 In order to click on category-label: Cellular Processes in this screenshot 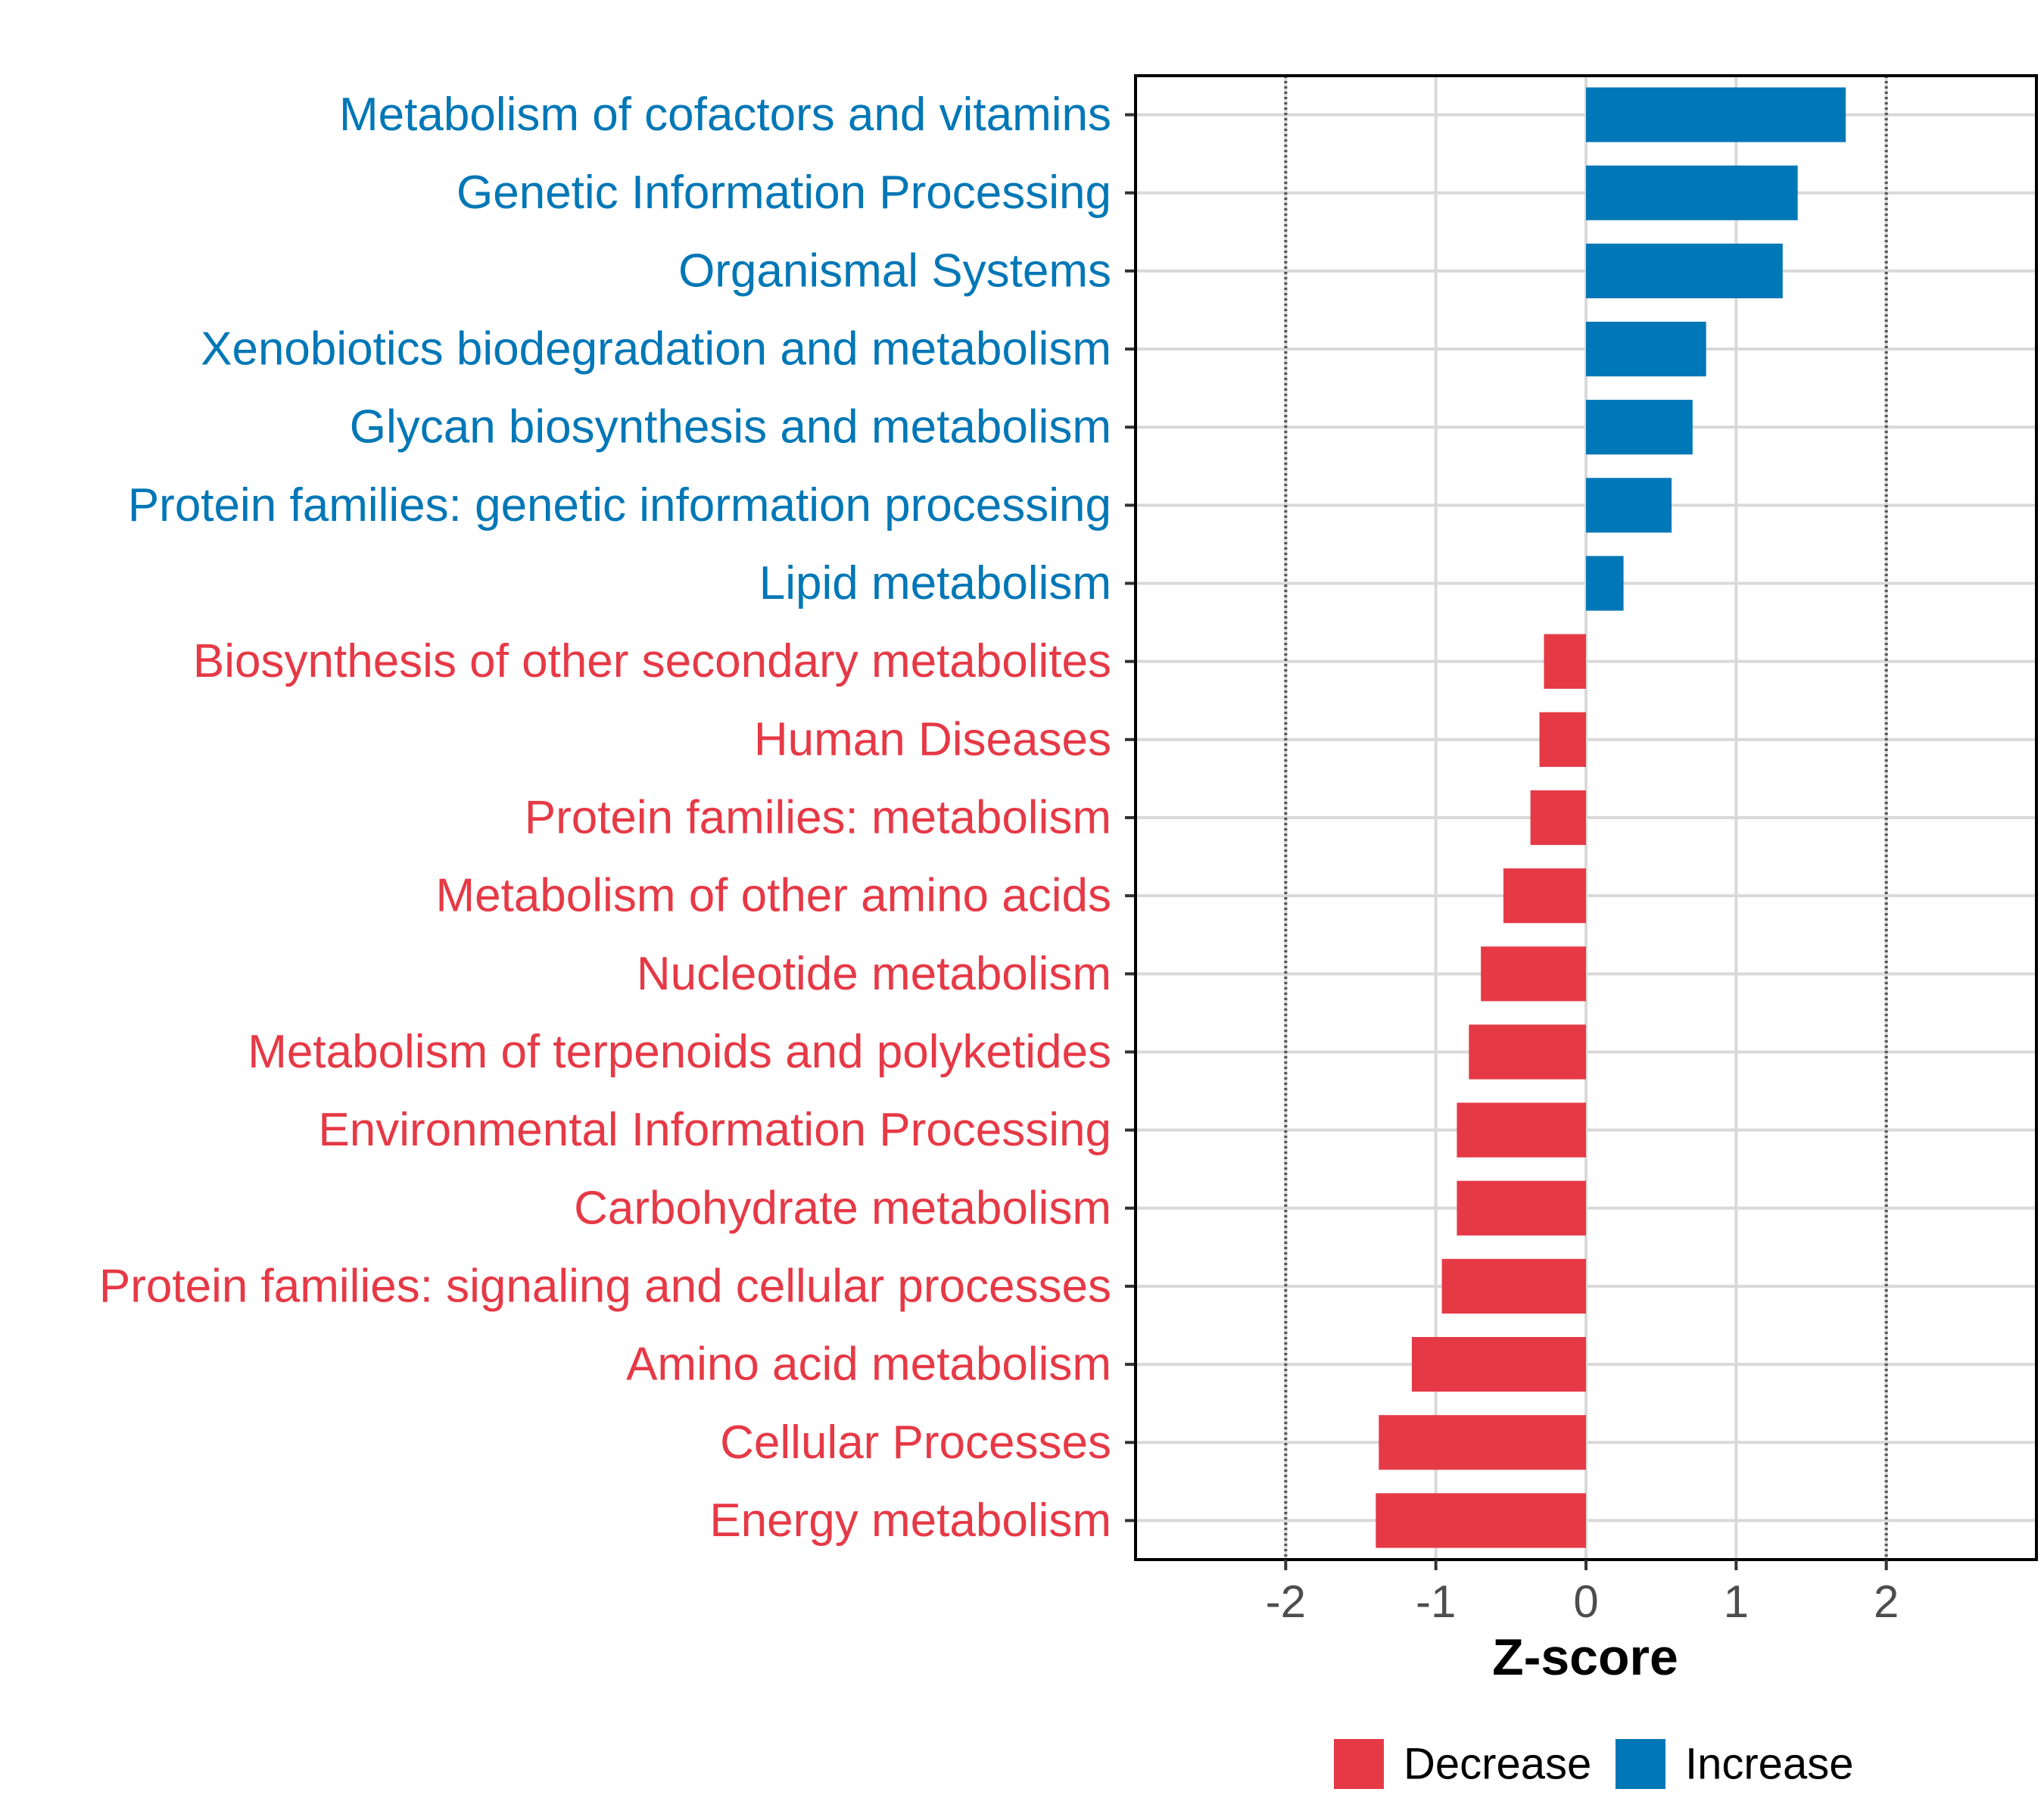, I will do `click(915, 1443)`.